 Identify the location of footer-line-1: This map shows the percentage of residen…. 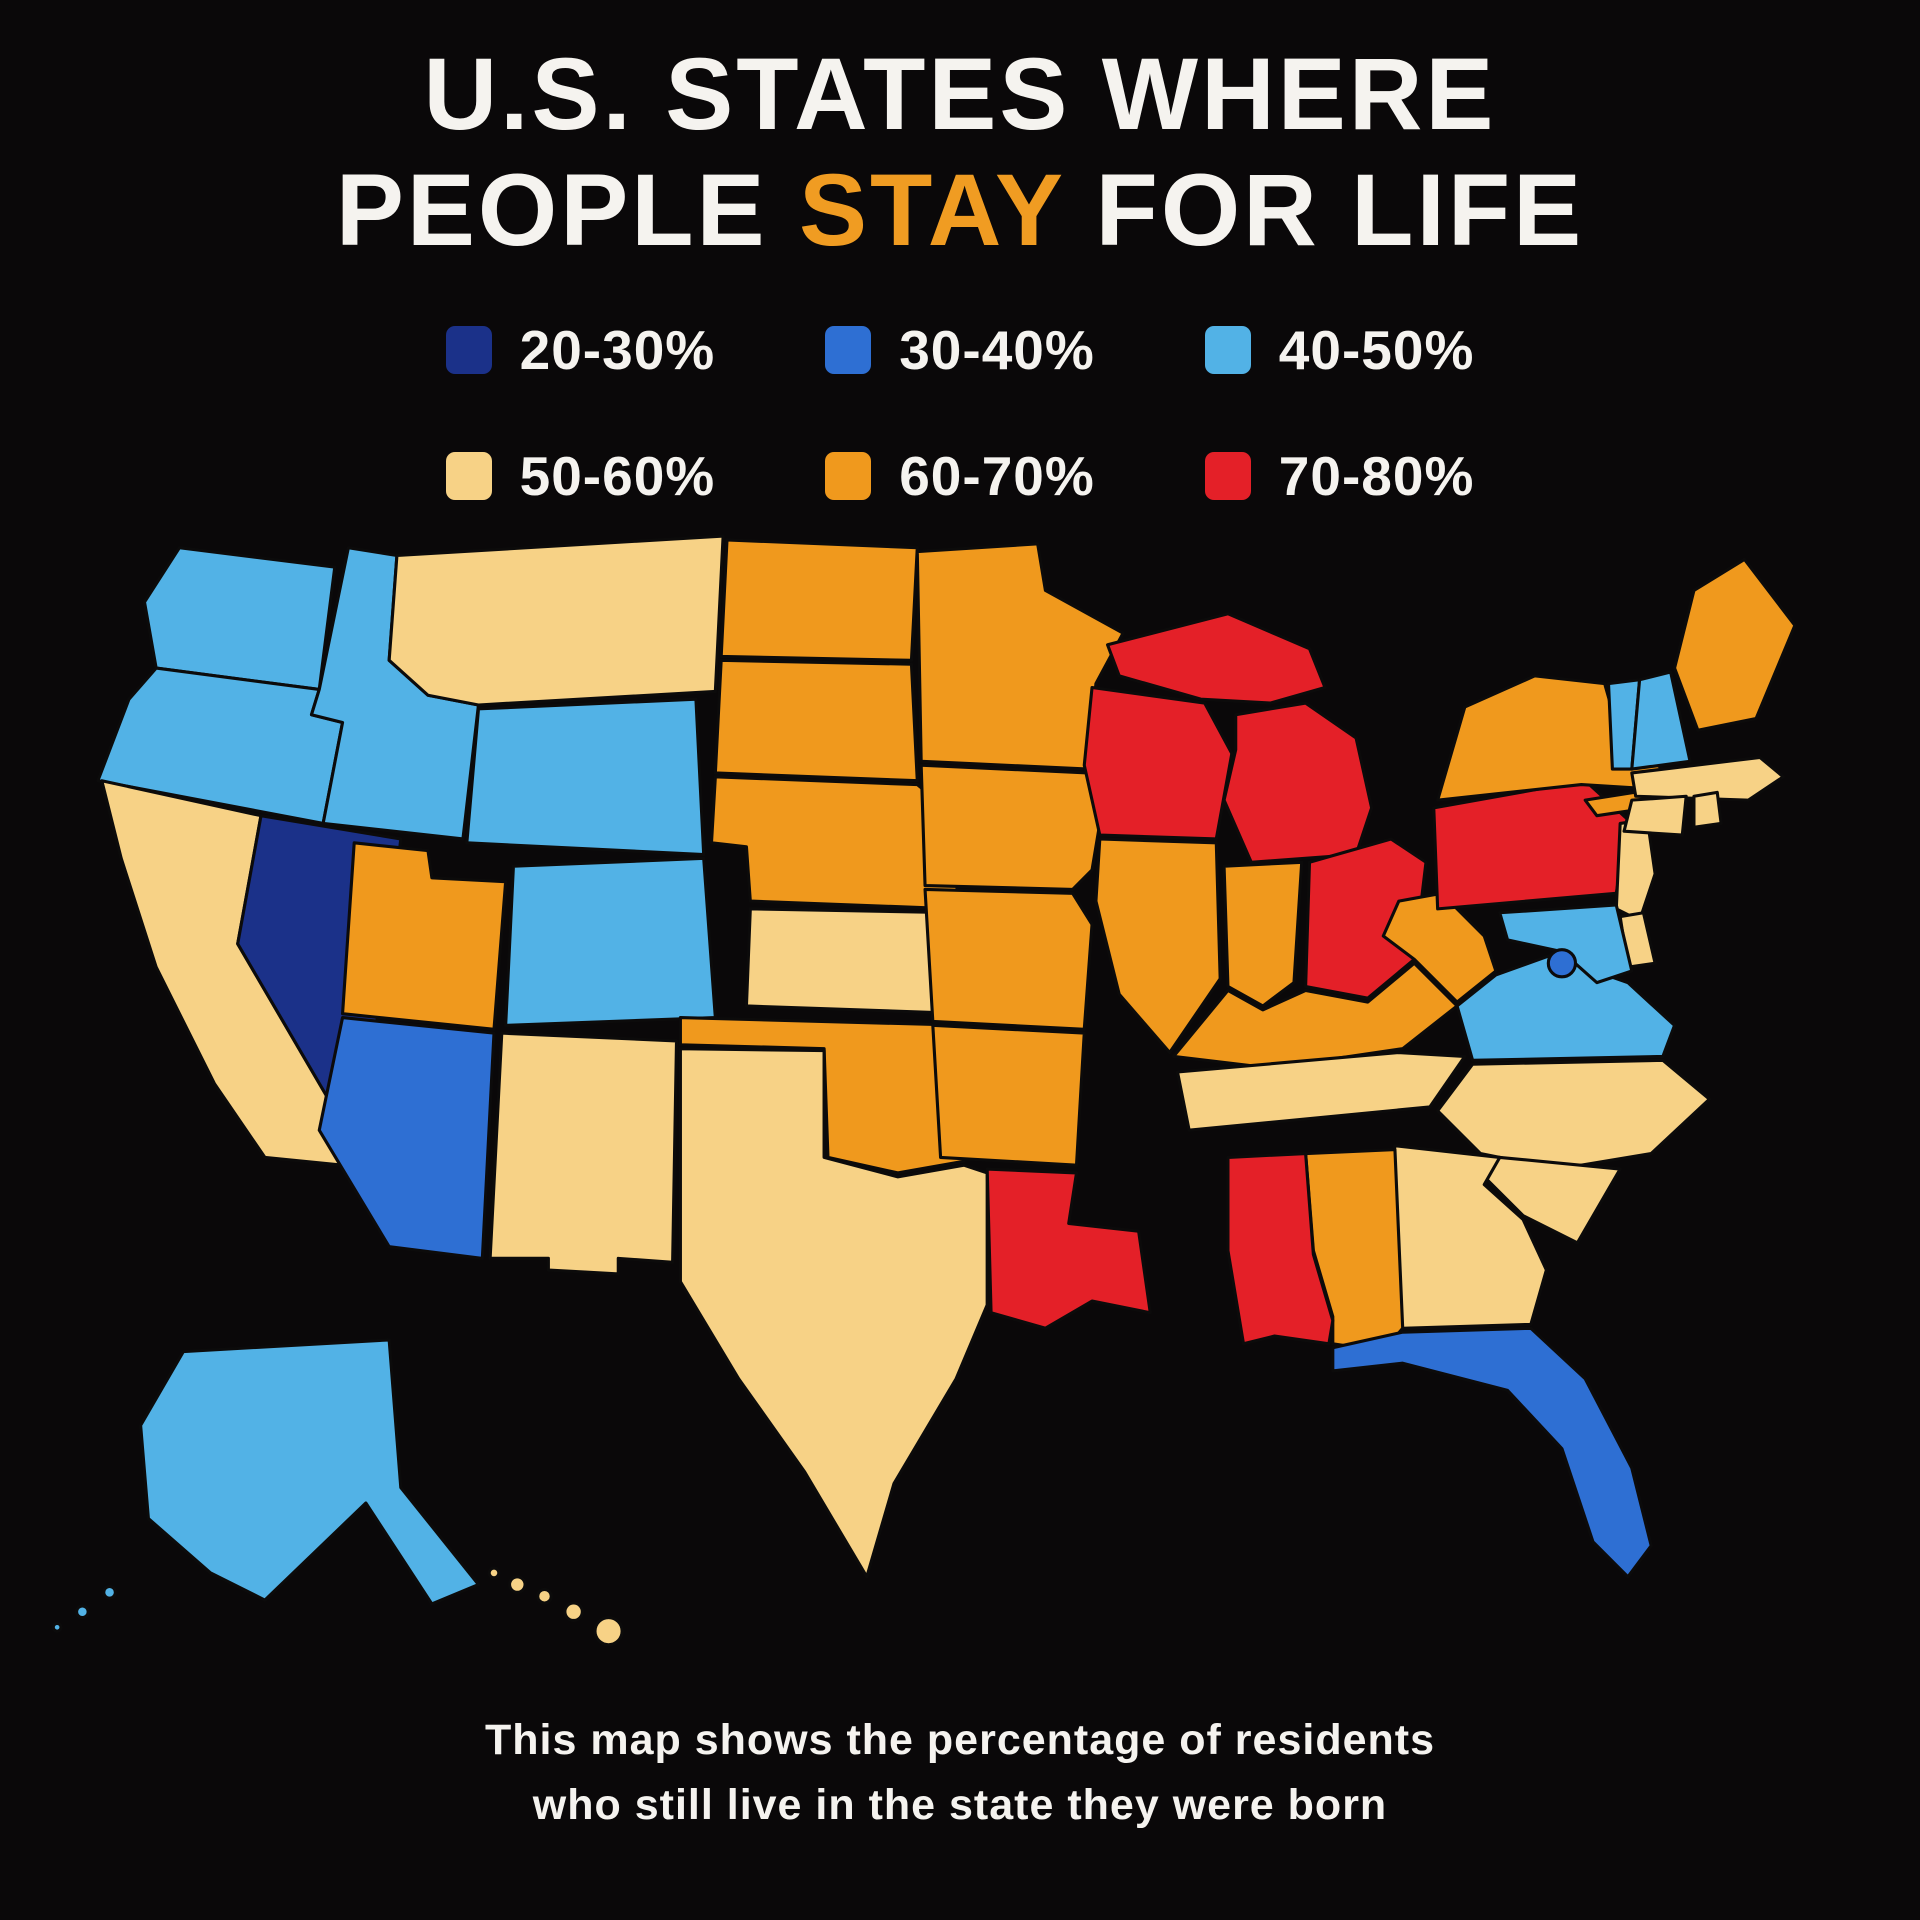
(960, 1740).